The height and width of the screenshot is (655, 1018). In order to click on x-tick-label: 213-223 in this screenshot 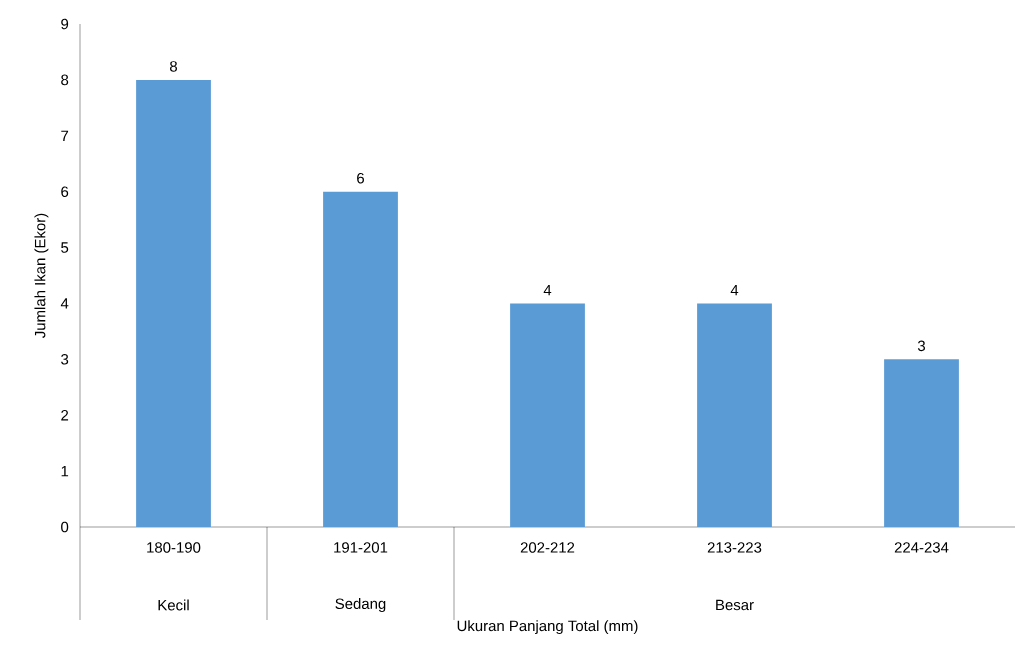, I will do `click(734, 547)`.